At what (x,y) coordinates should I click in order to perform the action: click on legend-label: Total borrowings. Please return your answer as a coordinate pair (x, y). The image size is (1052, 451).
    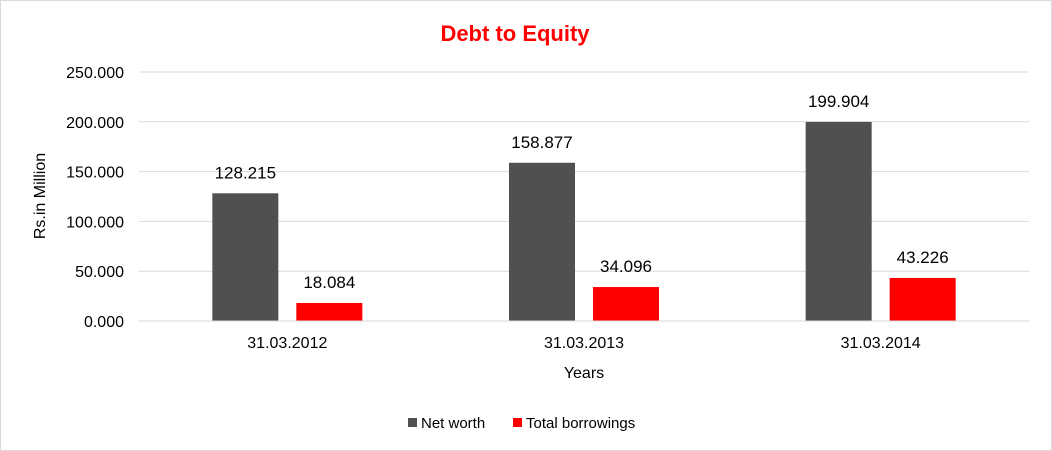
    Looking at the image, I should click on (580, 423).